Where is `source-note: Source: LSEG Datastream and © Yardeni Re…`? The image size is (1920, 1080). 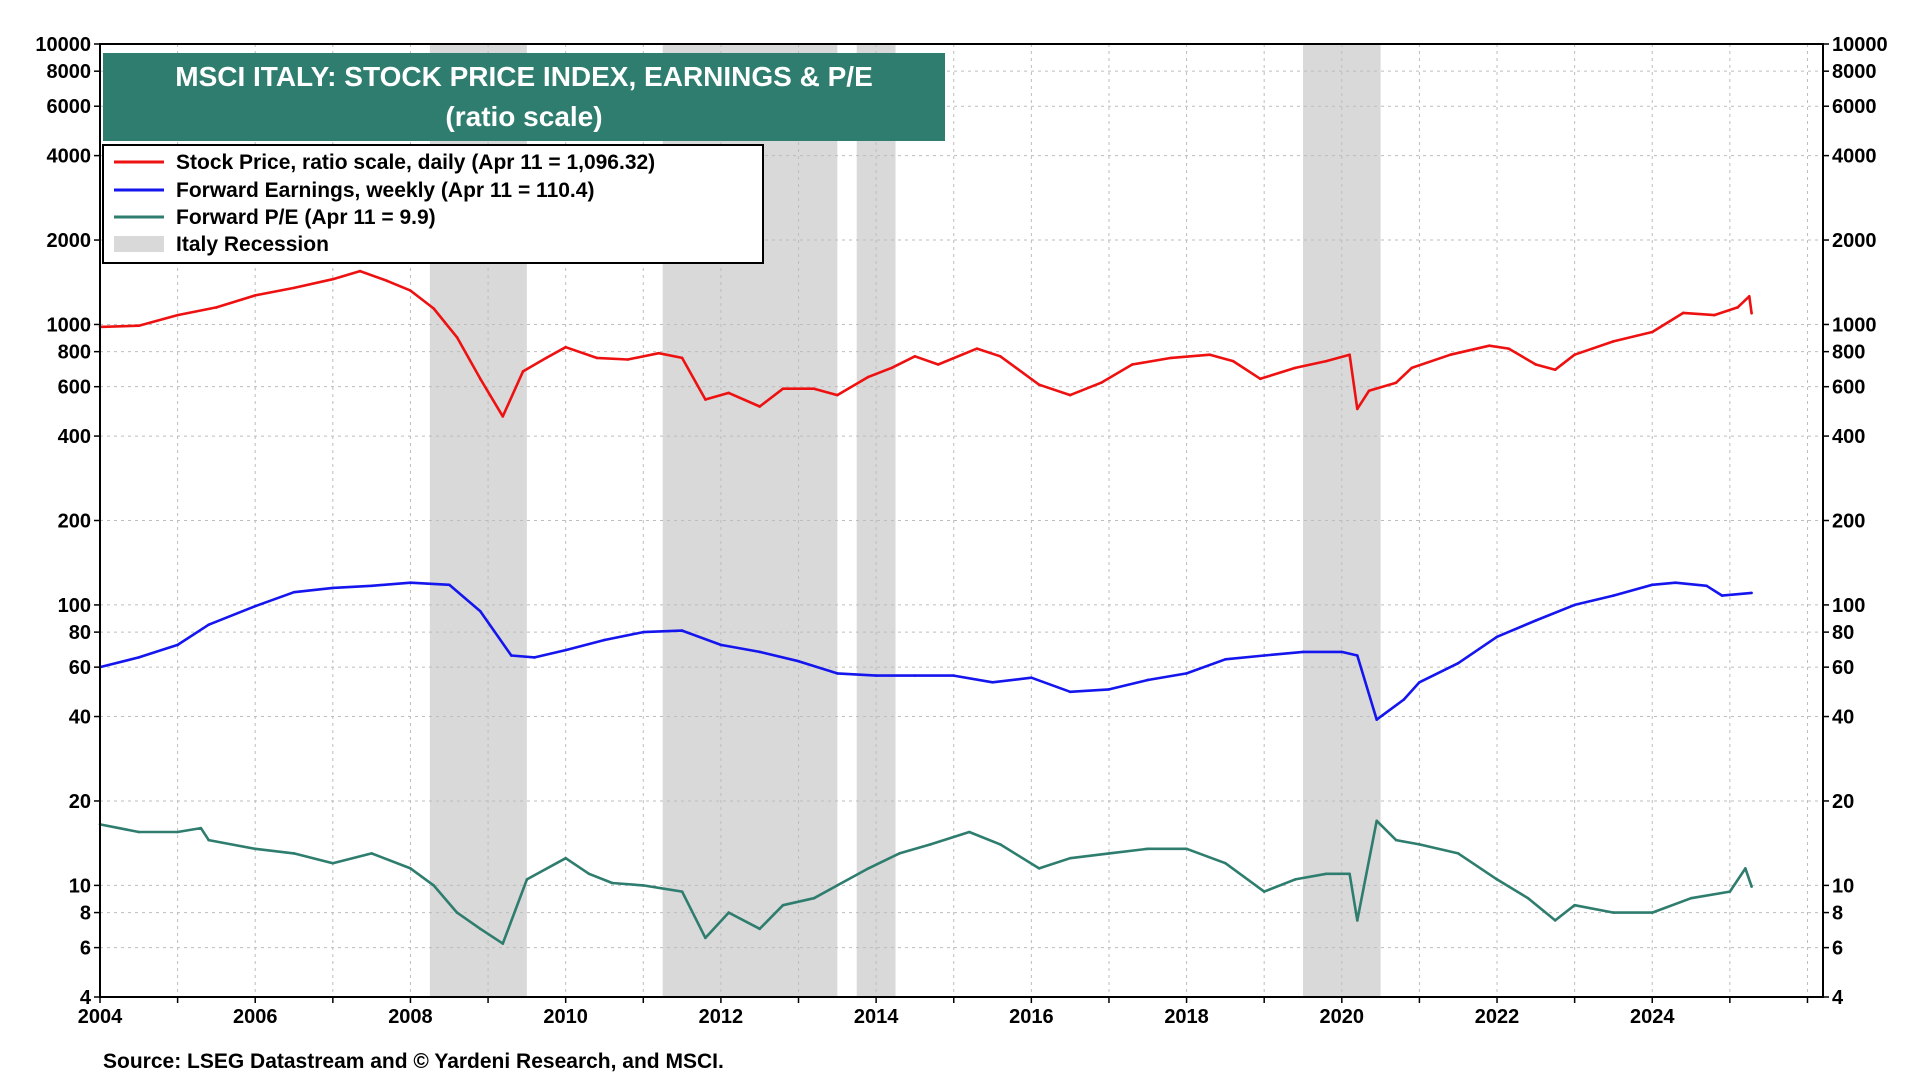 source-note: Source: LSEG Datastream and © Yardeni Re… is located at coordinates (413, 1061).